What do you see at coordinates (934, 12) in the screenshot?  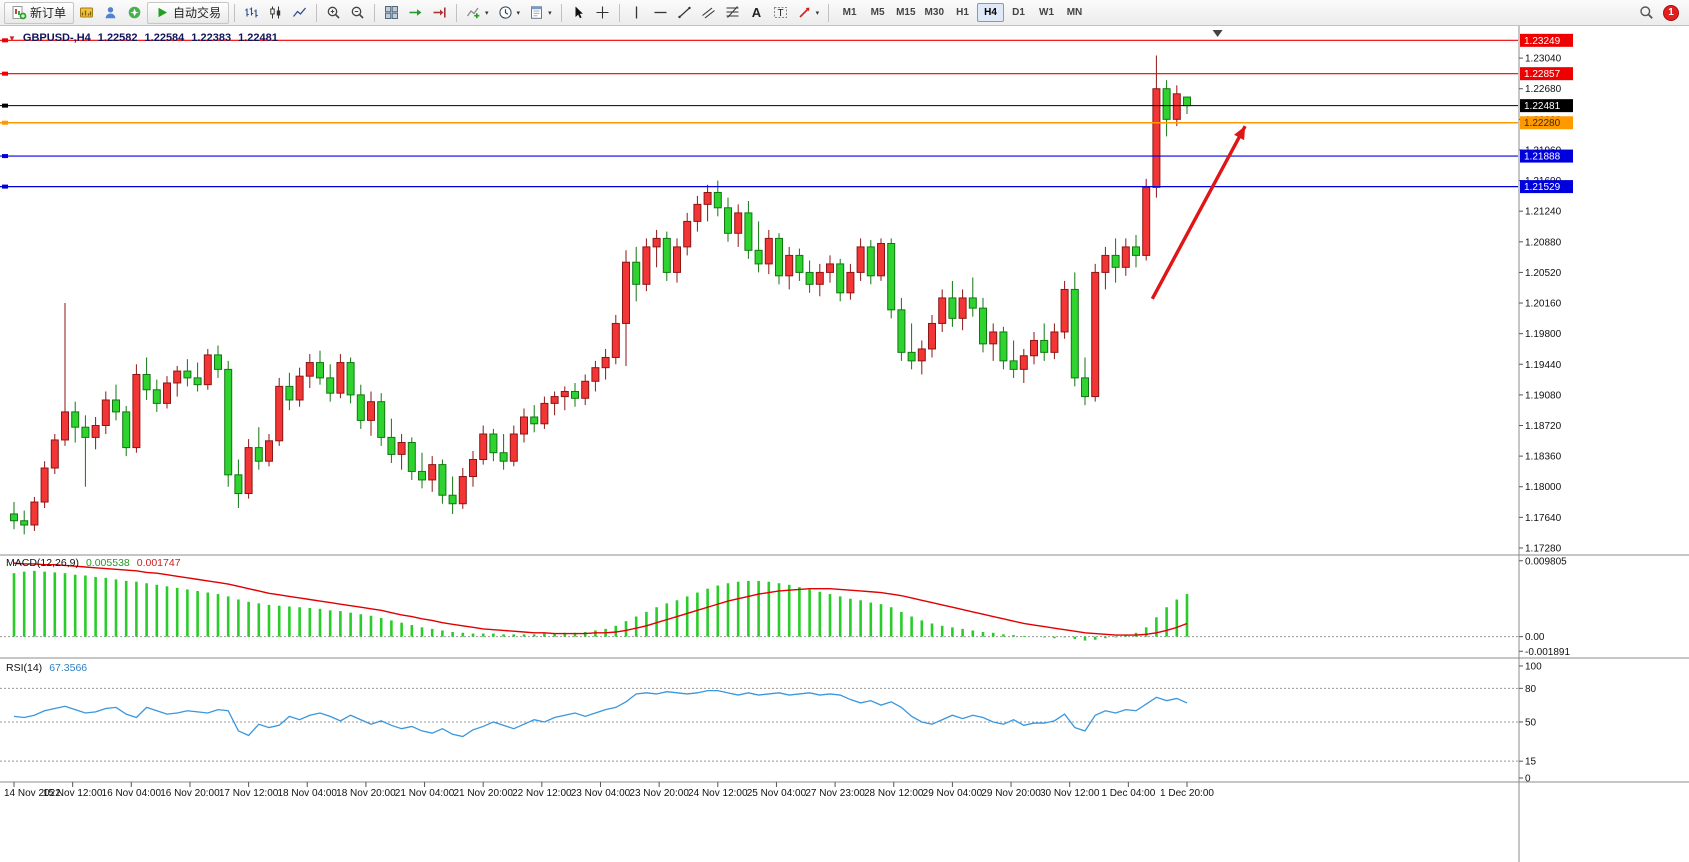 I see `timeframe-m30: M30` at bounding box center [934, 12].